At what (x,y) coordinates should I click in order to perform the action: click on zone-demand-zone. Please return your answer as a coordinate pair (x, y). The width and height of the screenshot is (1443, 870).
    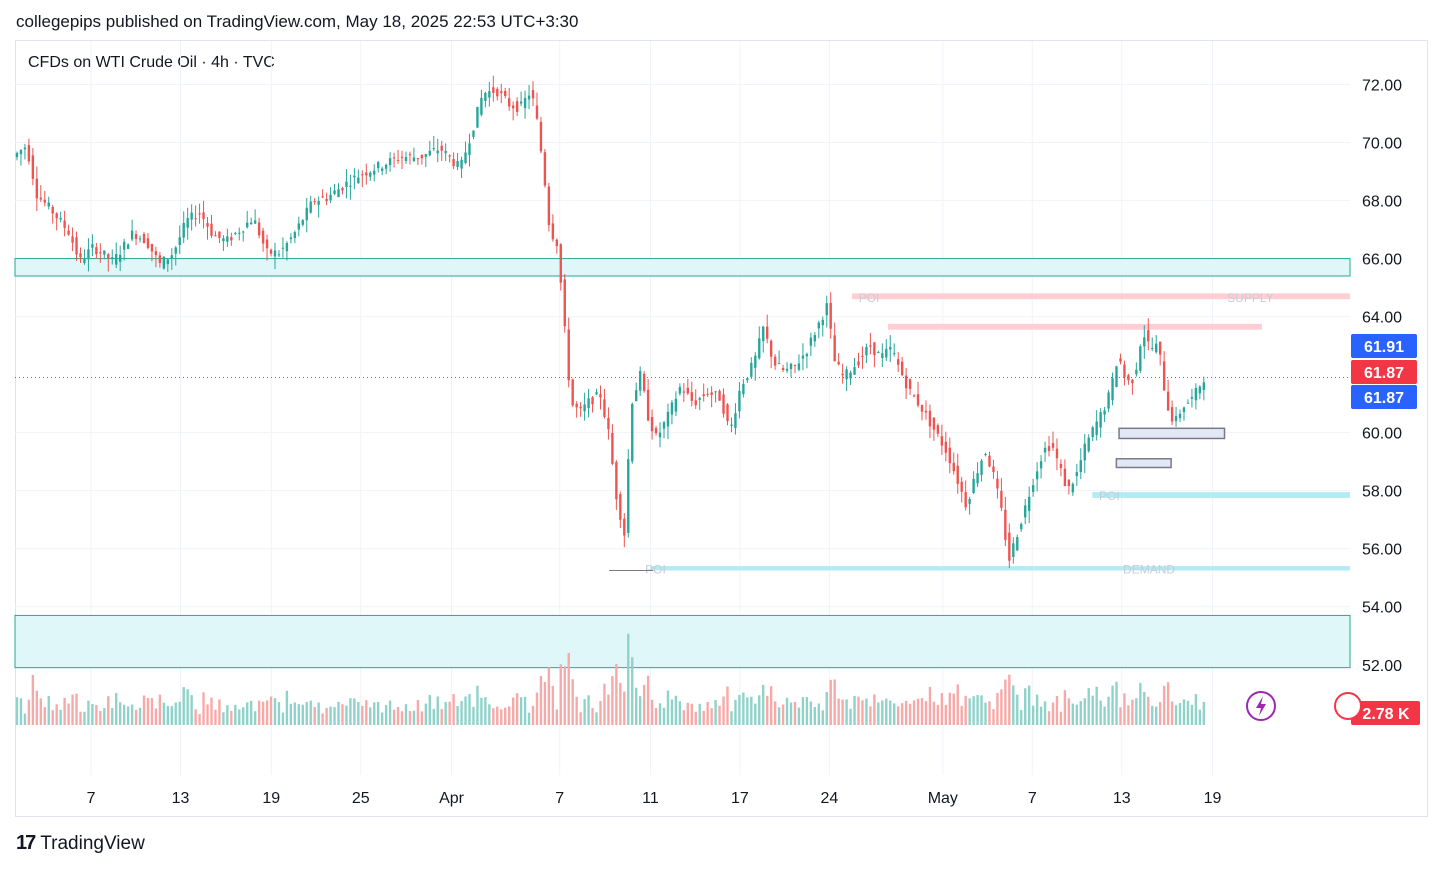
    Looking at the image, I should click on (1000, 568).